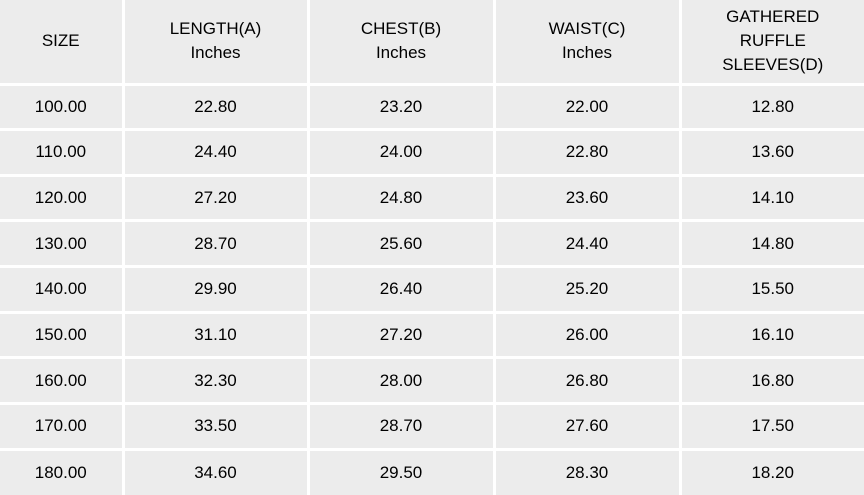 The height and width of the screenshot is (495, 864). What do you see at coordinates (588, 336) in the screenshot?
I see `cell-waist: 26.00` at bounding box center [588, 336].